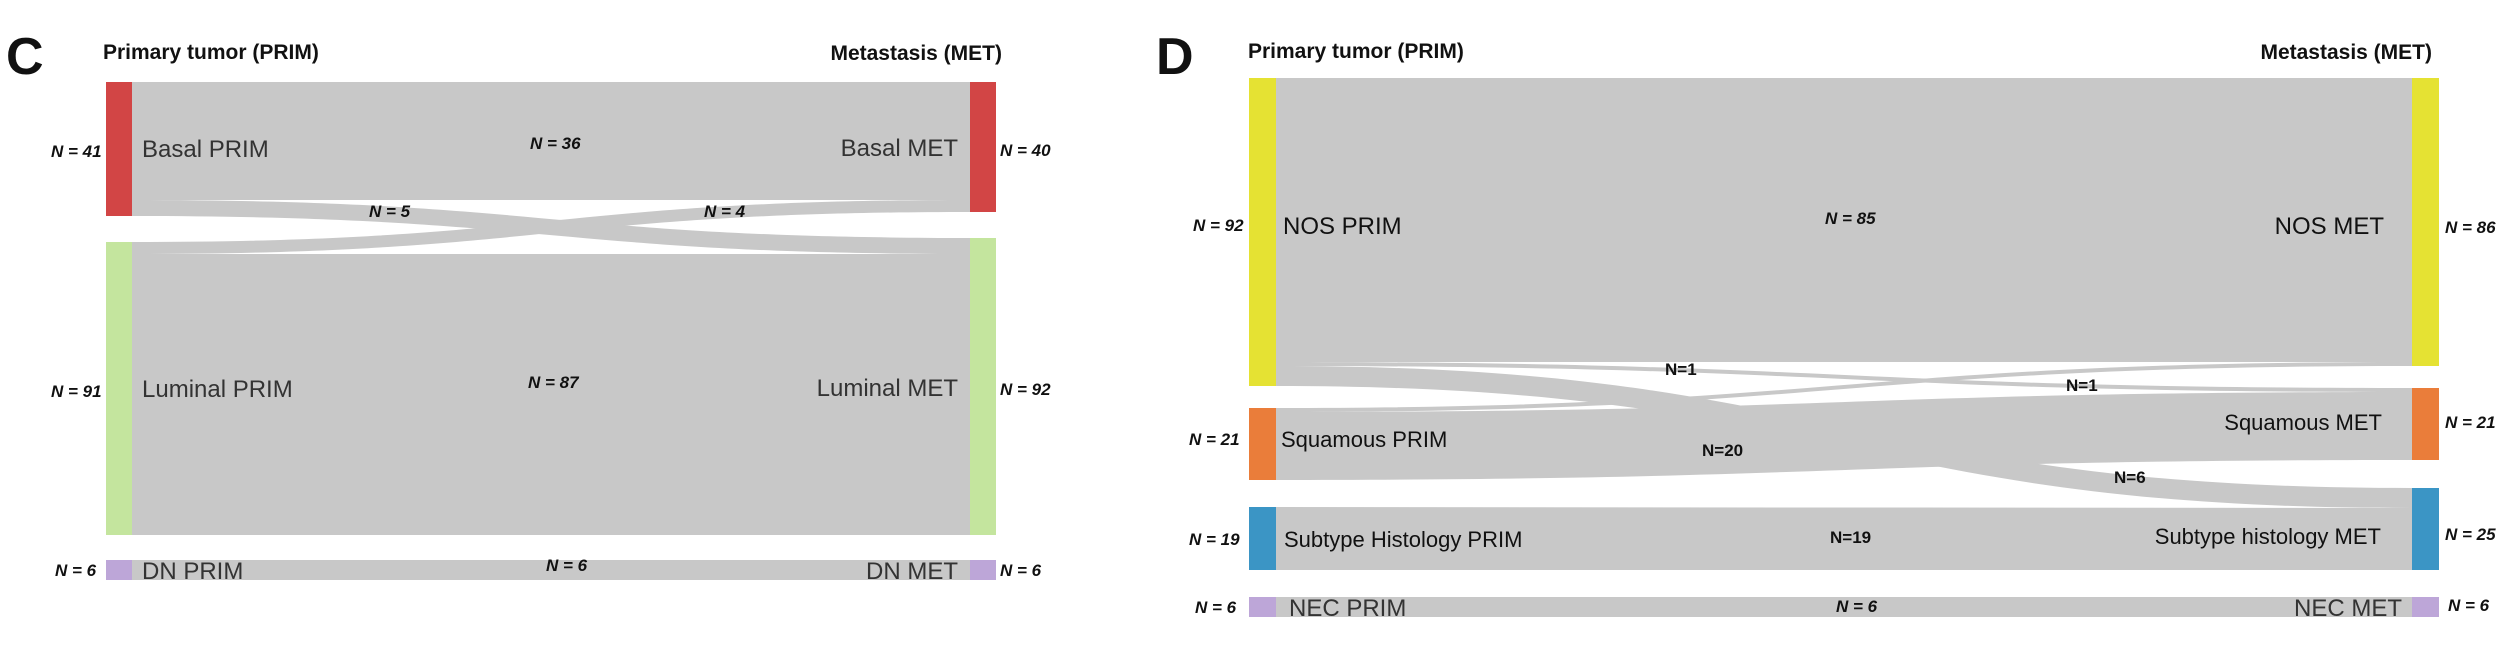 The image size is (2500, 658). I want to click on label-nos-prim: NOS PRIM, so click(1342, 226).